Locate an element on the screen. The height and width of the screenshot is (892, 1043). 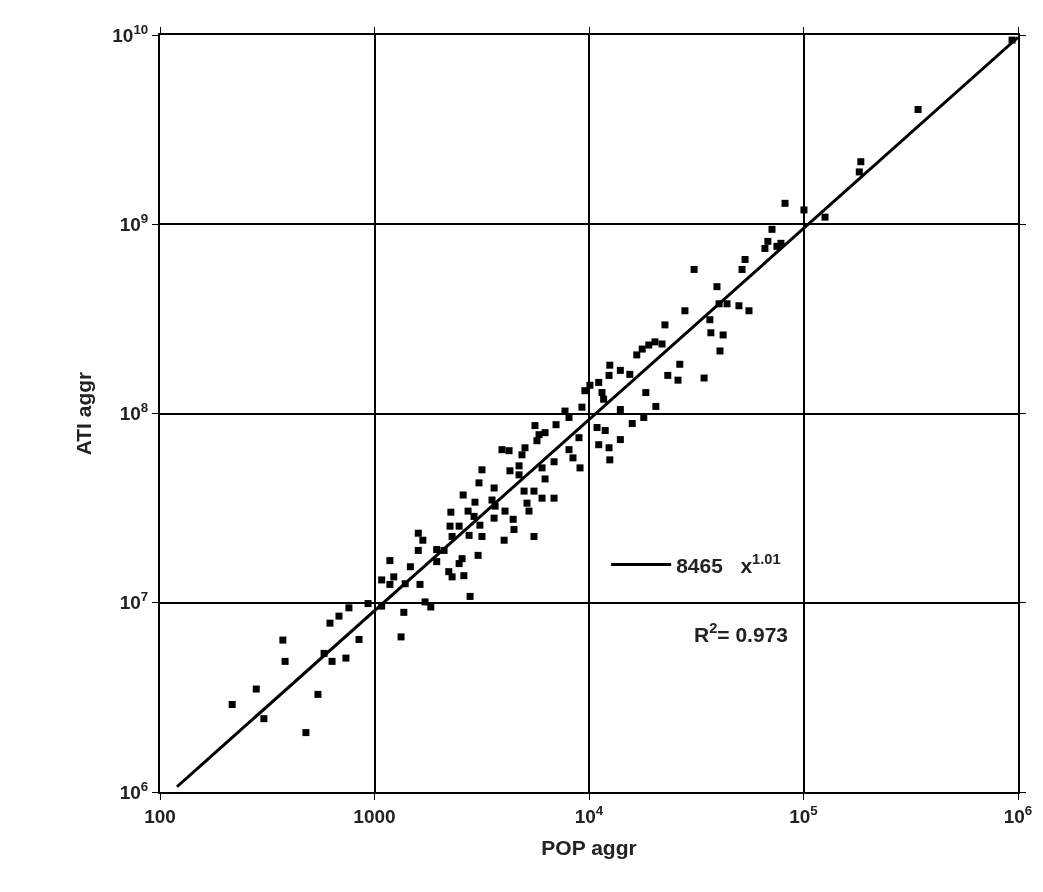
x-tick-label: 1000 is located at coordinates (374, 816).